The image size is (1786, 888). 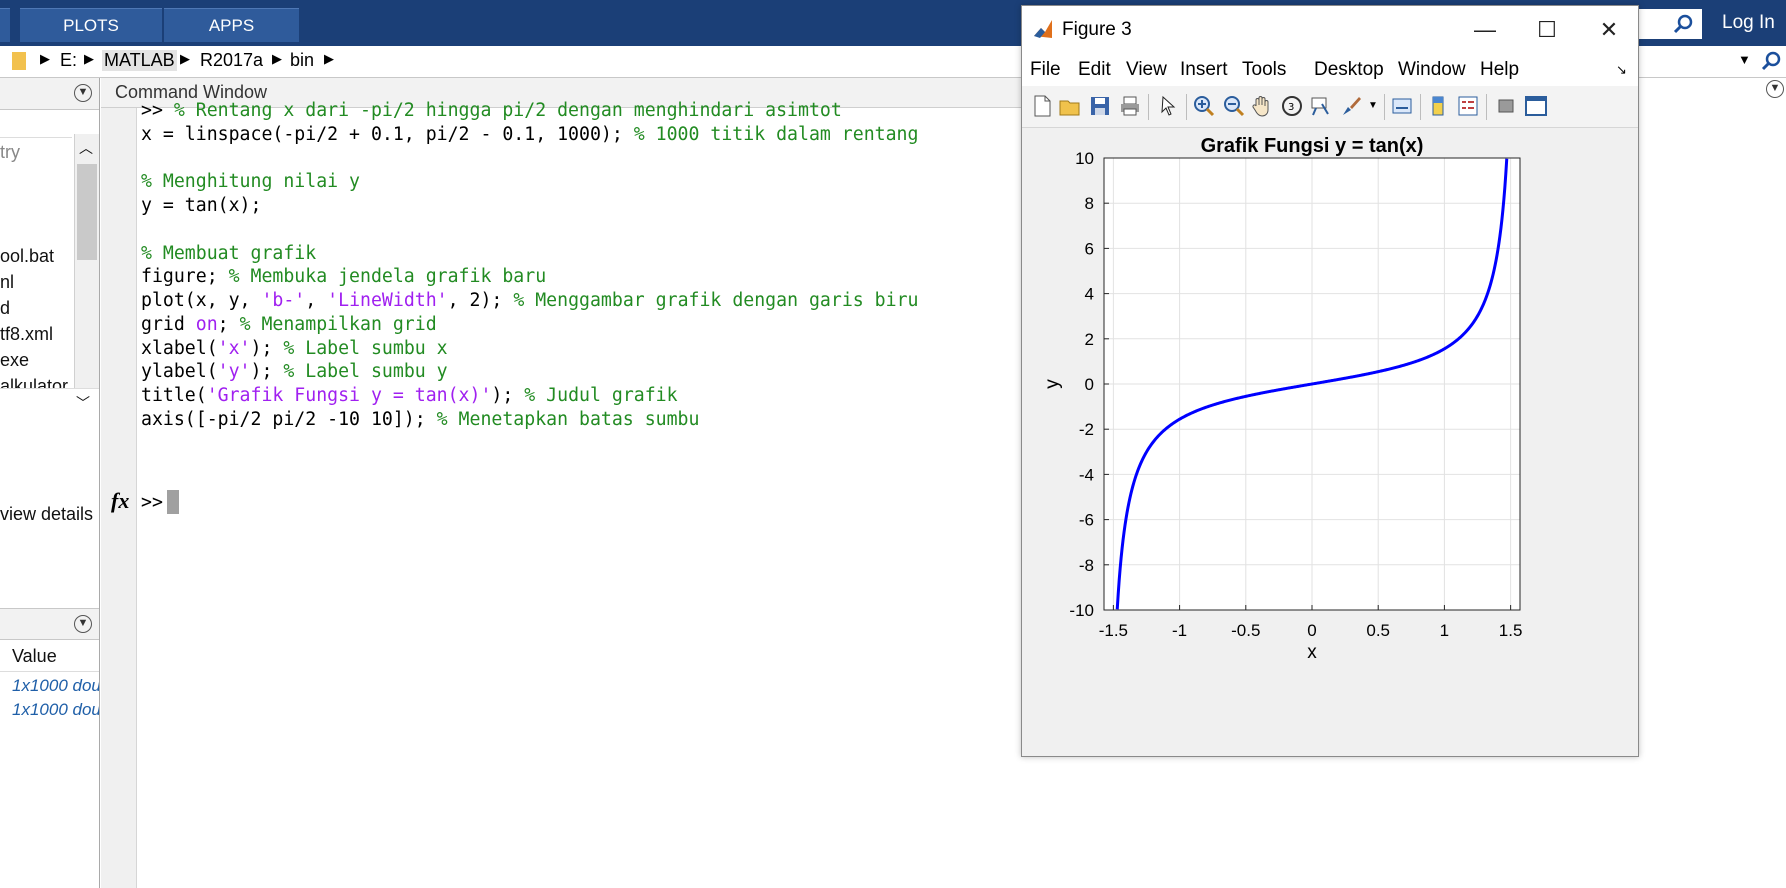 What do you see at coordinates (157, 110) in the screenshot?
I see `code-text: >>` at bounding box center [157, 110].